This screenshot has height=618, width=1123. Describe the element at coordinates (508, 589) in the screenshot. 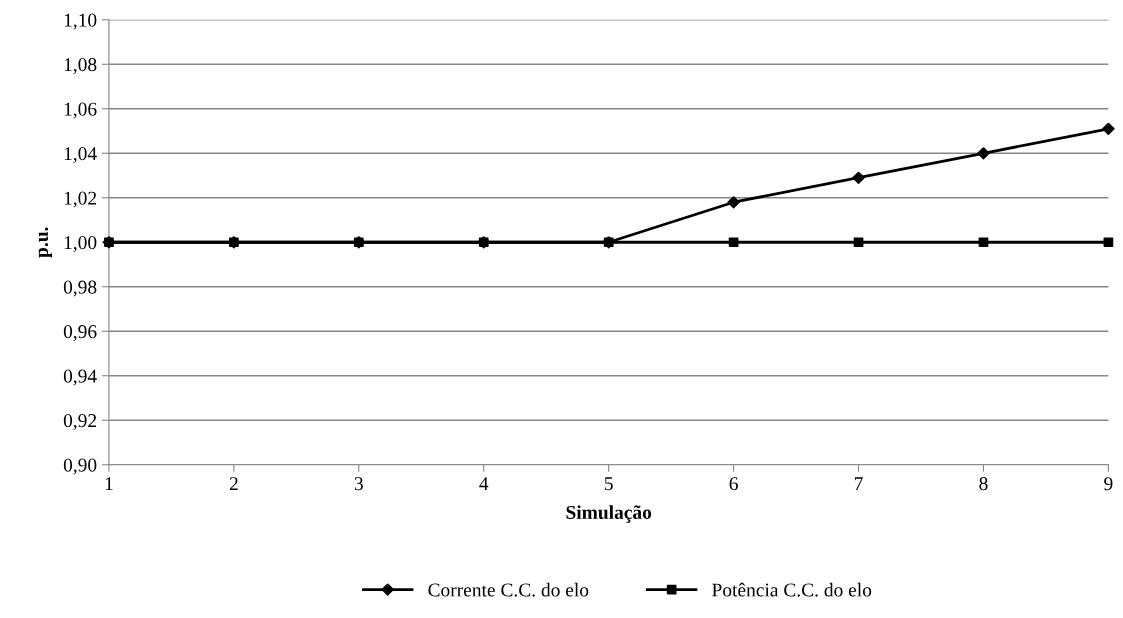

I see `legend-label: Corrente C.C. do elo` at that location.